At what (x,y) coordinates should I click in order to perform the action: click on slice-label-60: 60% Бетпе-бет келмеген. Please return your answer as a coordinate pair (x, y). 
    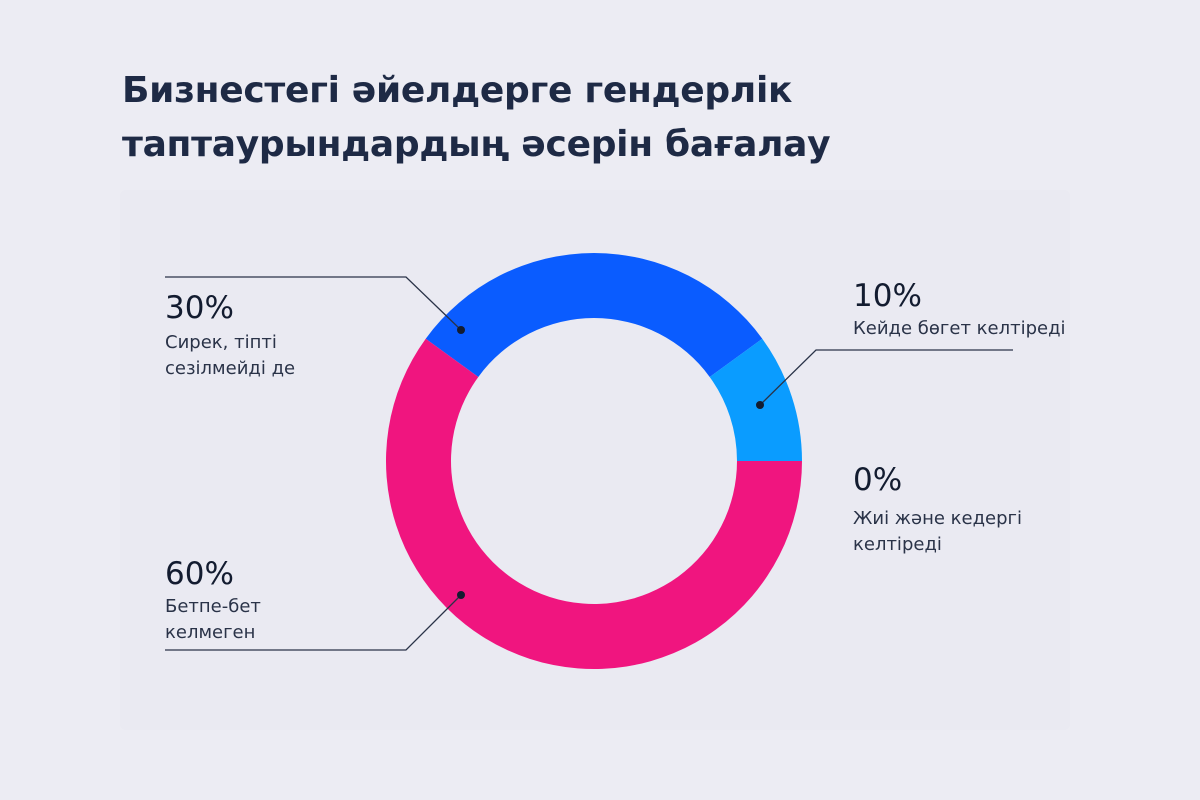
    Looking at the image, I should click on (230, 601).